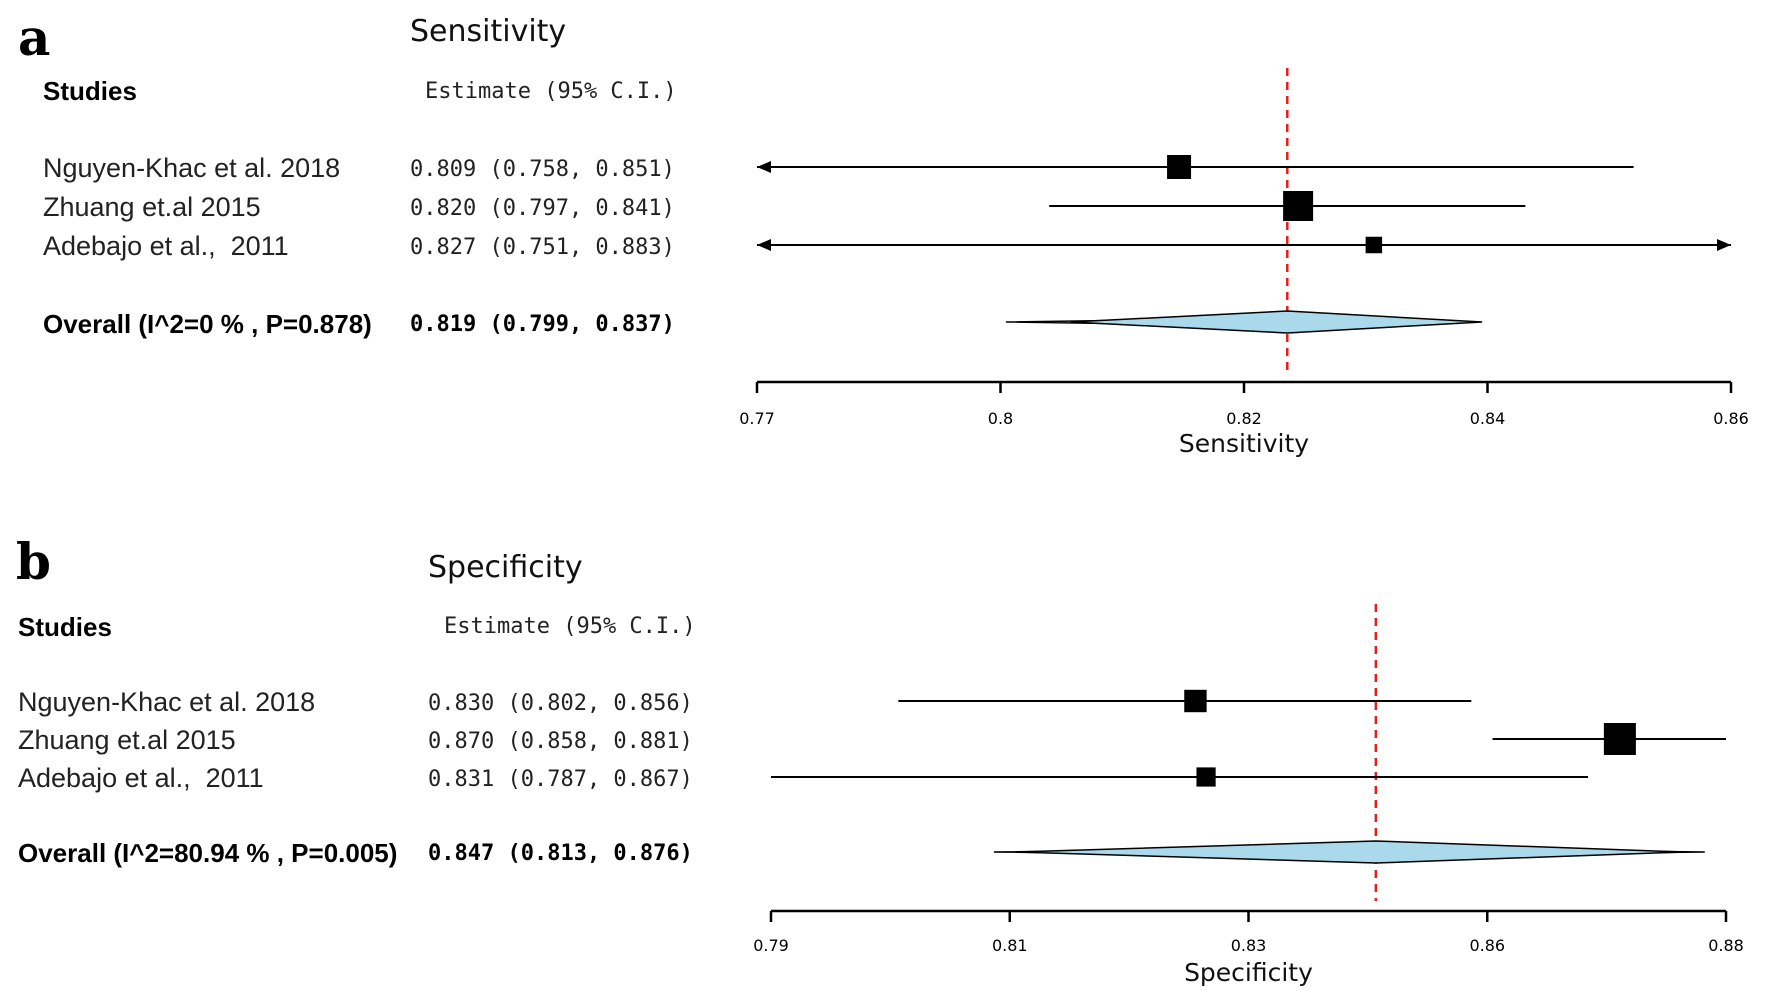 The width and height of the screenshot is (1772, 1004). Describe the element at coordinates (488, 31) in the screenshot. I see `panel-title: Sensitivity` at that location.